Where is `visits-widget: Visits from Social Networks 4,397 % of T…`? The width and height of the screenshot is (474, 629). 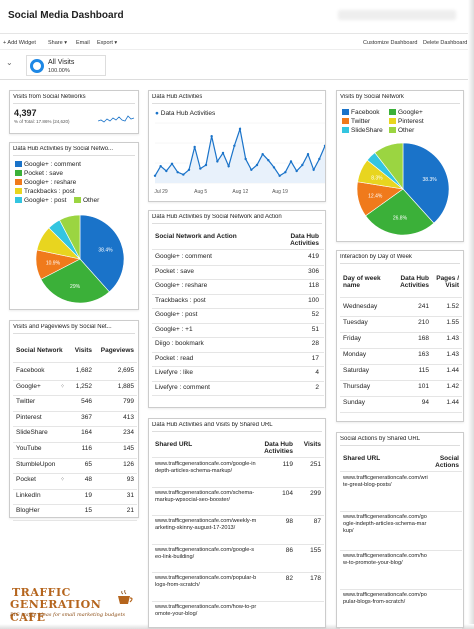
visits-widget: Visits from Social Networks 4,397 % of T… is located at coordinates (74, 112).